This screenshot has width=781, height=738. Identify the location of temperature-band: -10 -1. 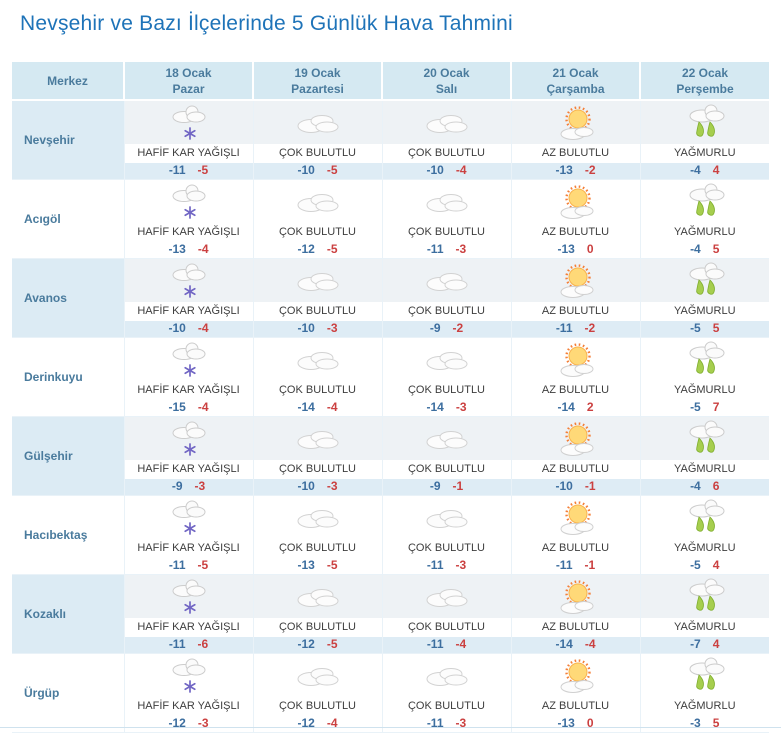
(575, 487).